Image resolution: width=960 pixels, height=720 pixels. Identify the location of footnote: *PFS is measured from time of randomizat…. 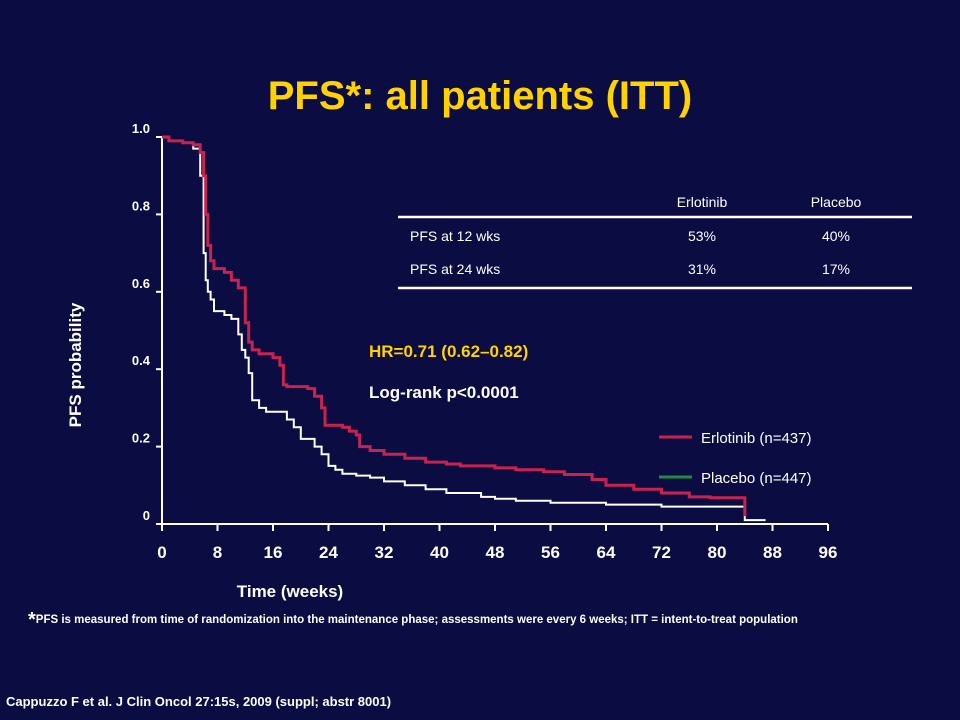
(468, 620).